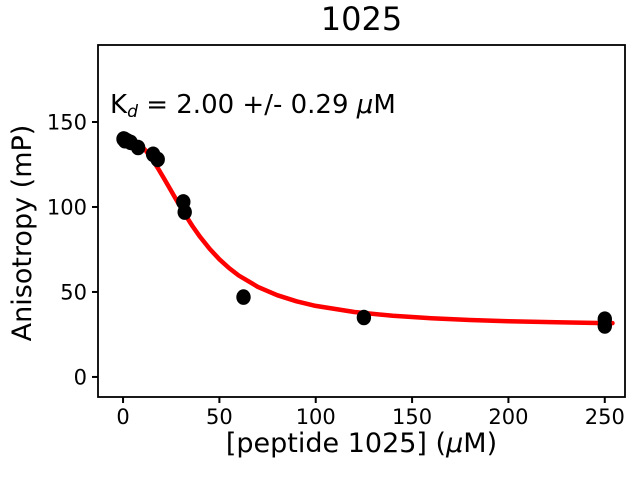 This screenshot has height=480, width=640. What do you see at coordinates (384, 105) in the screenshot?
I see `kd-unit: M` at bounding box center [384, 105].